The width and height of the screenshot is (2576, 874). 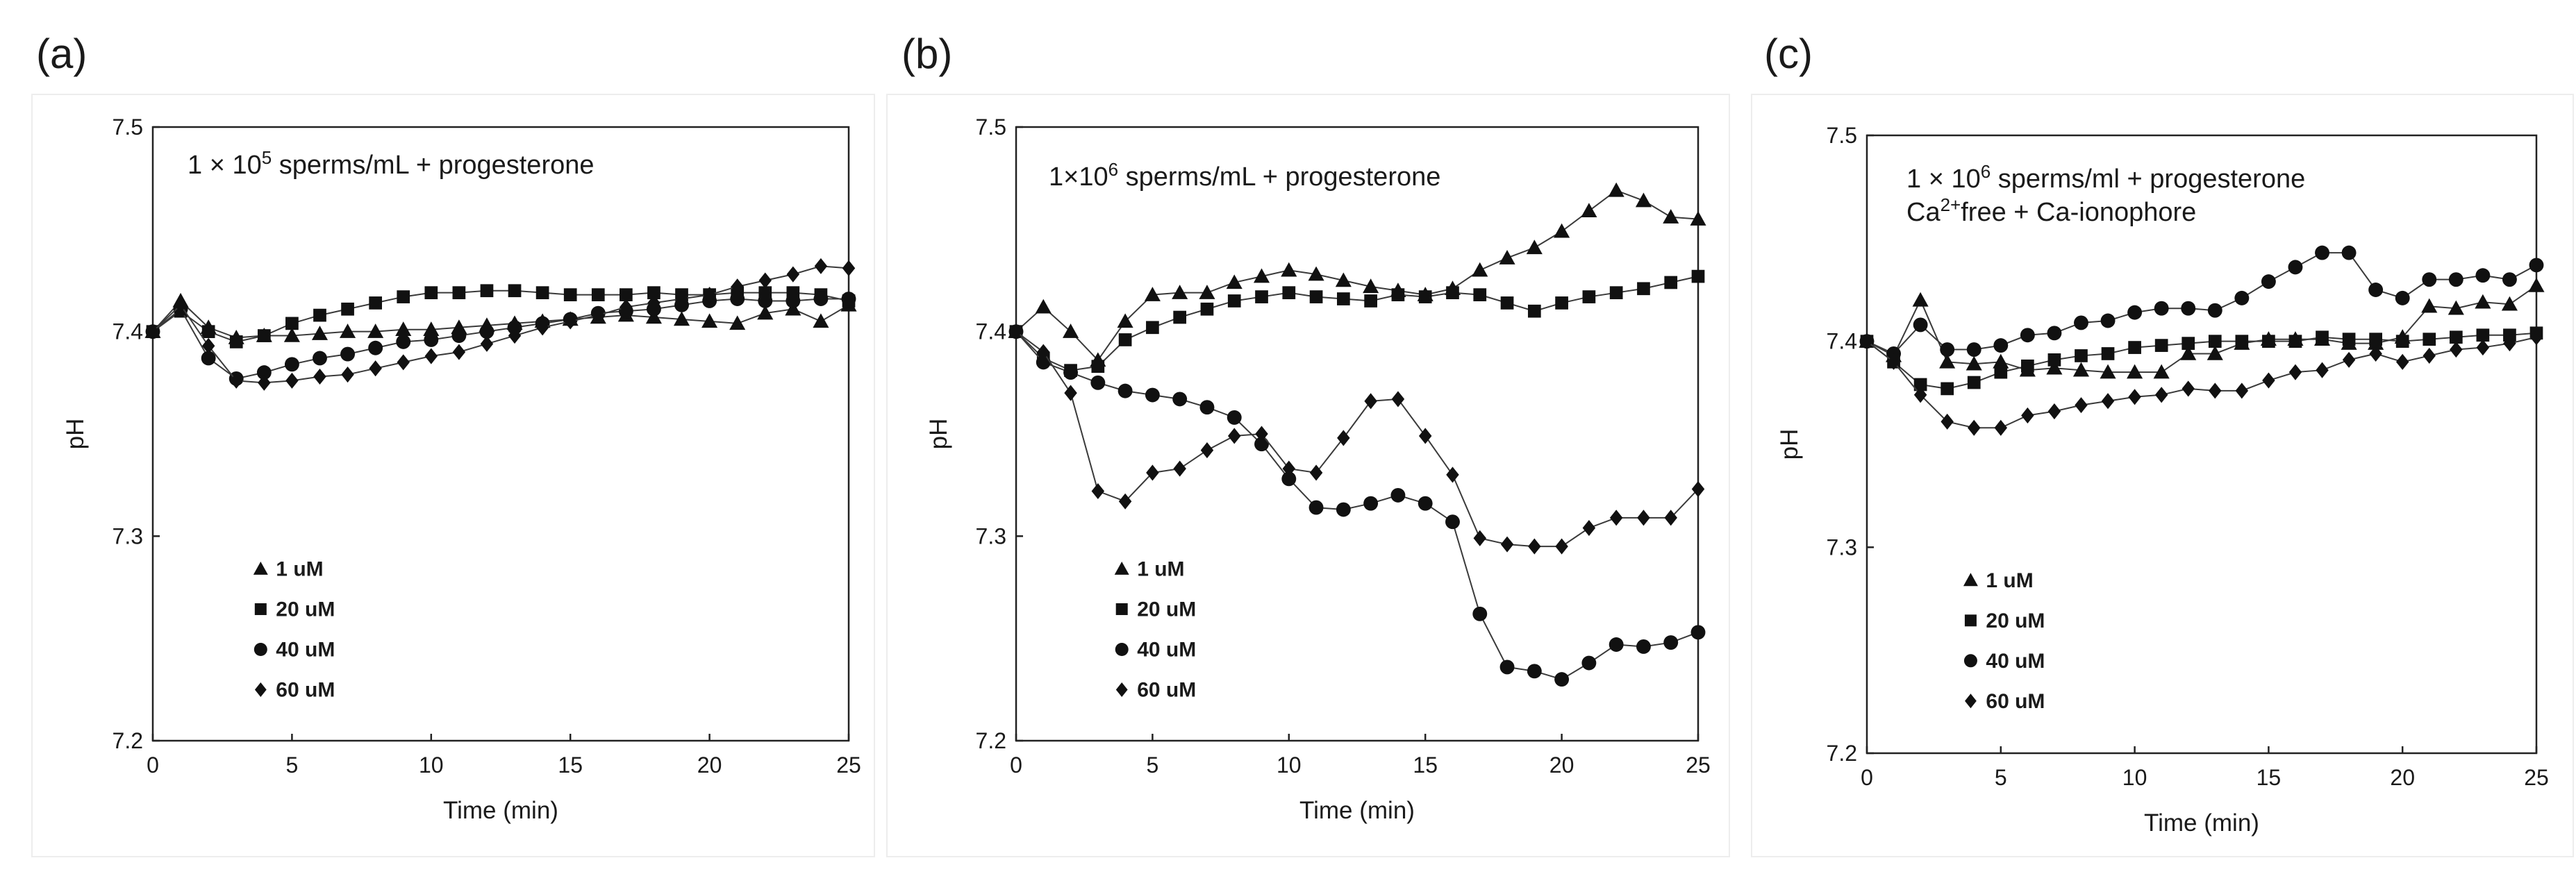 I want to click on panel-a-label: (a), so click(x=61, y=54).